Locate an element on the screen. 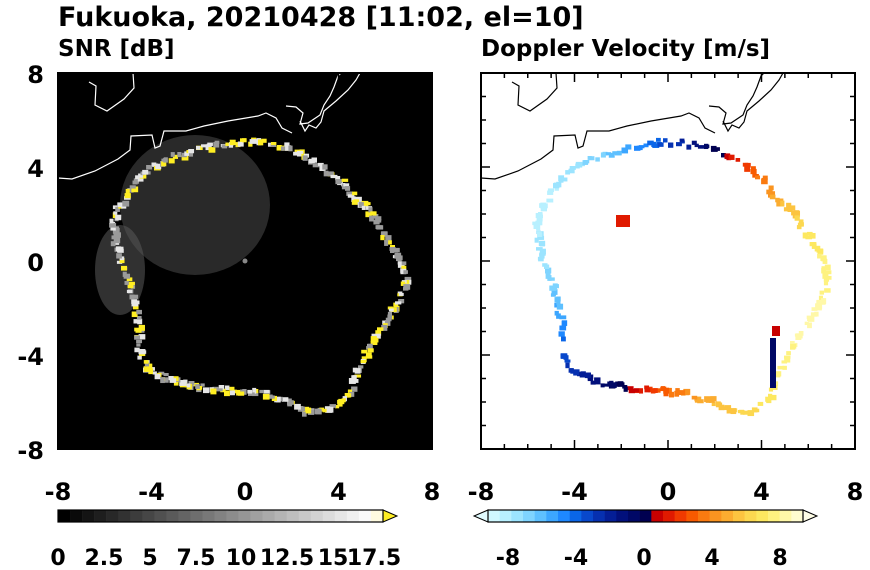 The image size is (870, 570). snr-colorbar-extend is located at coordinates (390, 516).